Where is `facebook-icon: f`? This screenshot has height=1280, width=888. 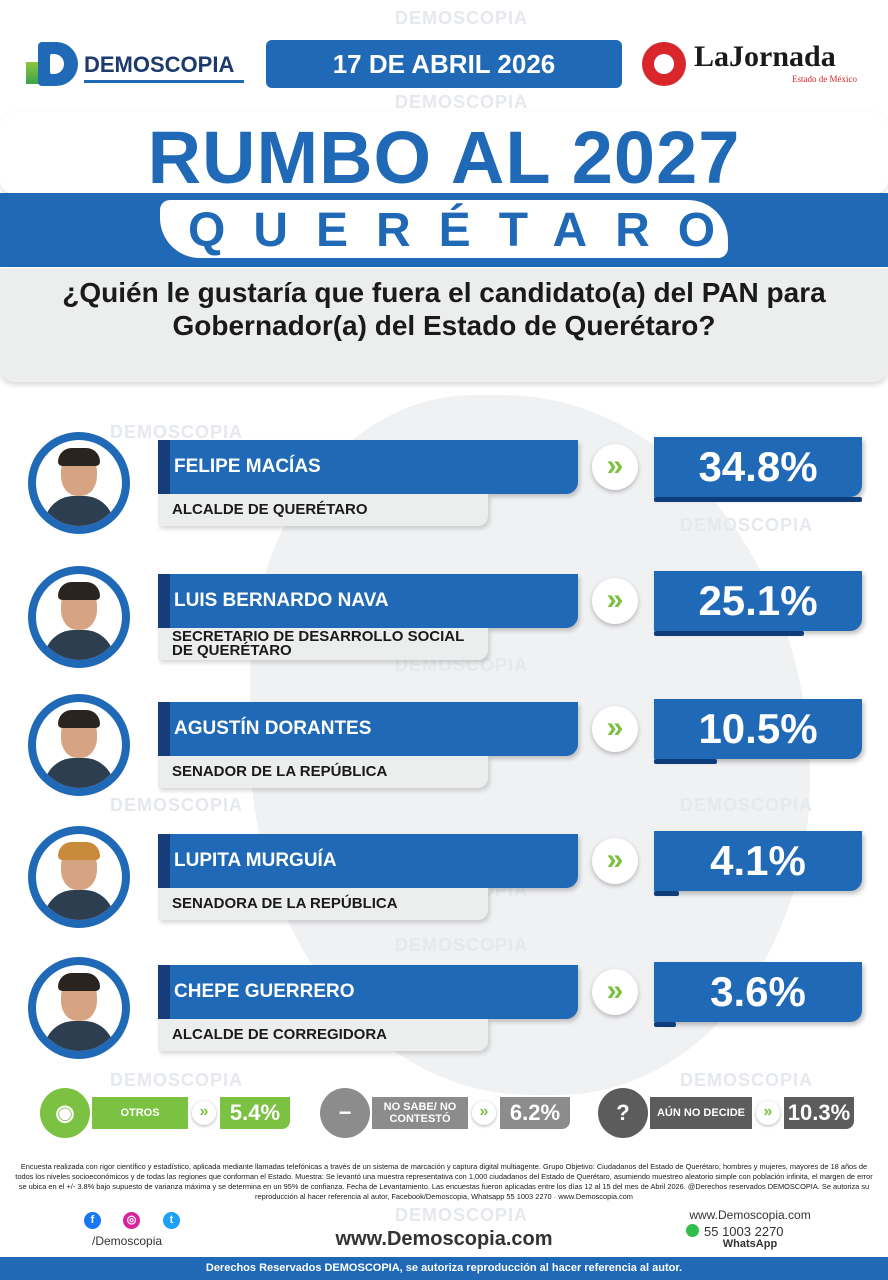
facebook-icon: f is located at coordinates (92, 1220).